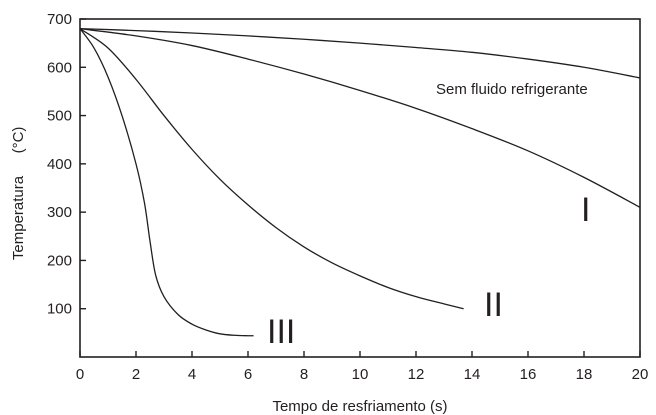  Describe the element at coordinates (59, 212) in the screenshot. I see `y-tick-label: 300` at that location.